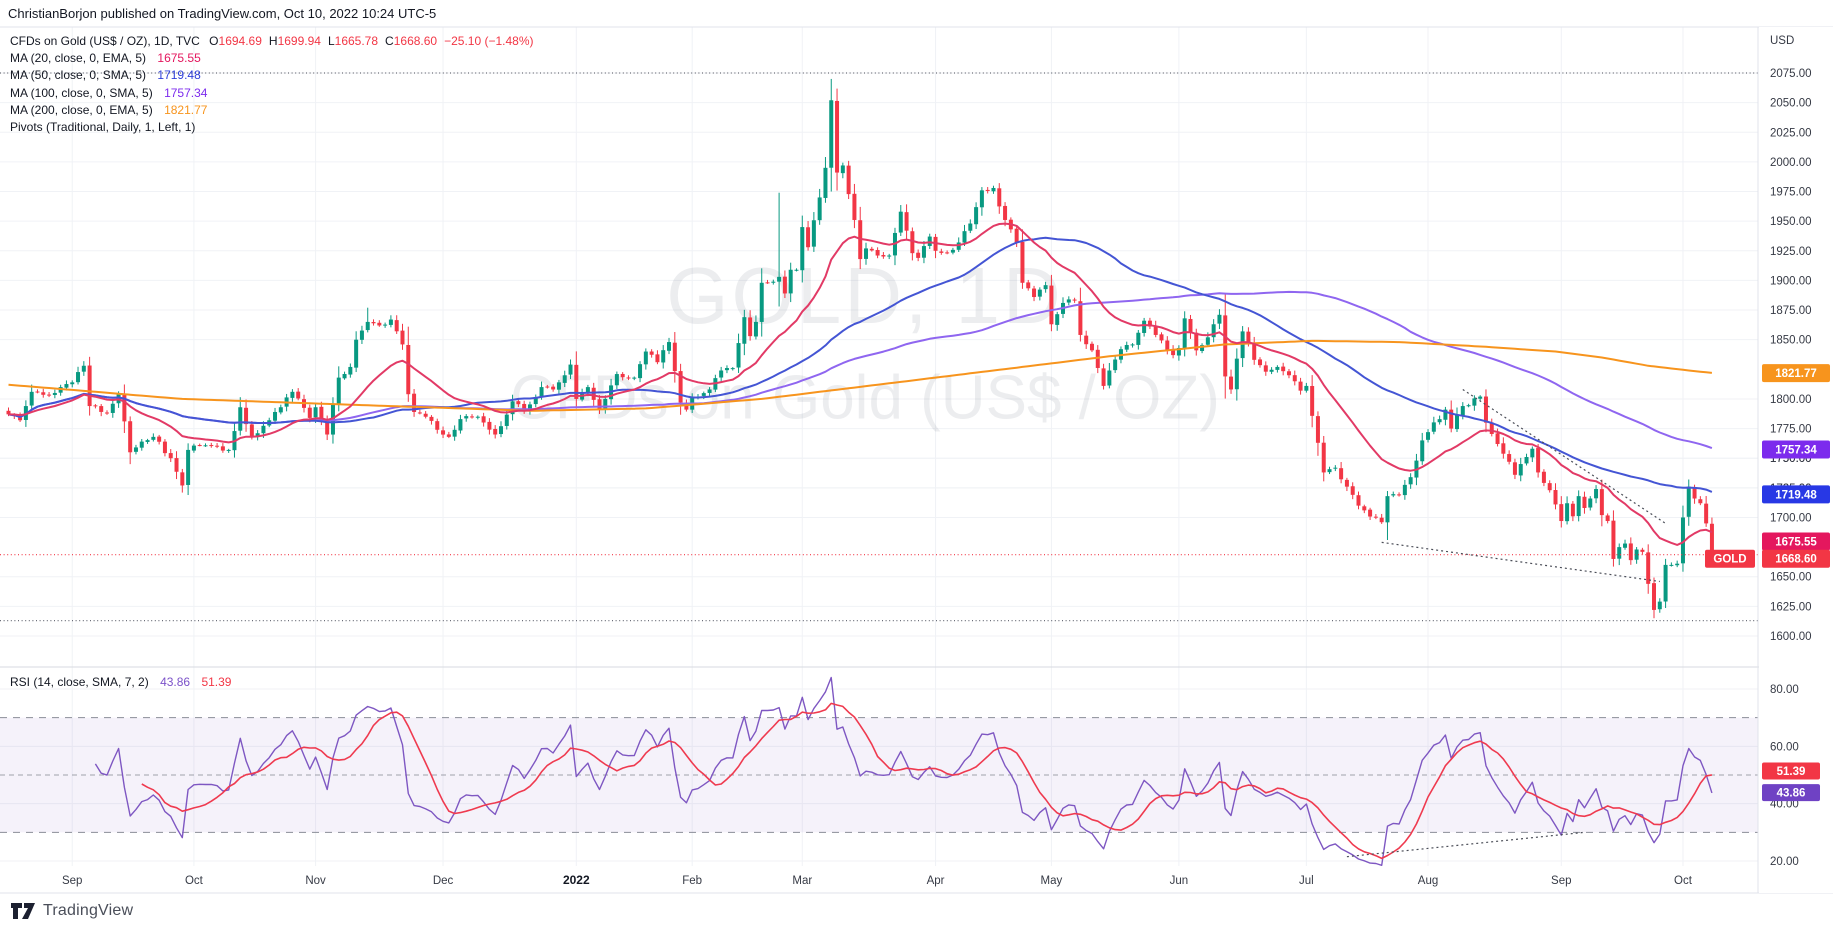  I want to click on rsi-value: 43.86, so click(175, 682).